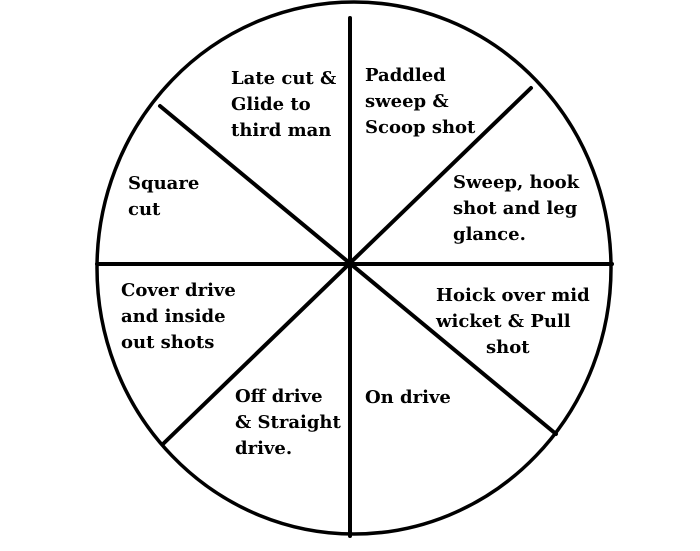 The height and width of the screenshot is (551, 700). Describe the element at coordinates (163, 196) in the screenshot. I see `sector-square-cut: Square cut` at that location.